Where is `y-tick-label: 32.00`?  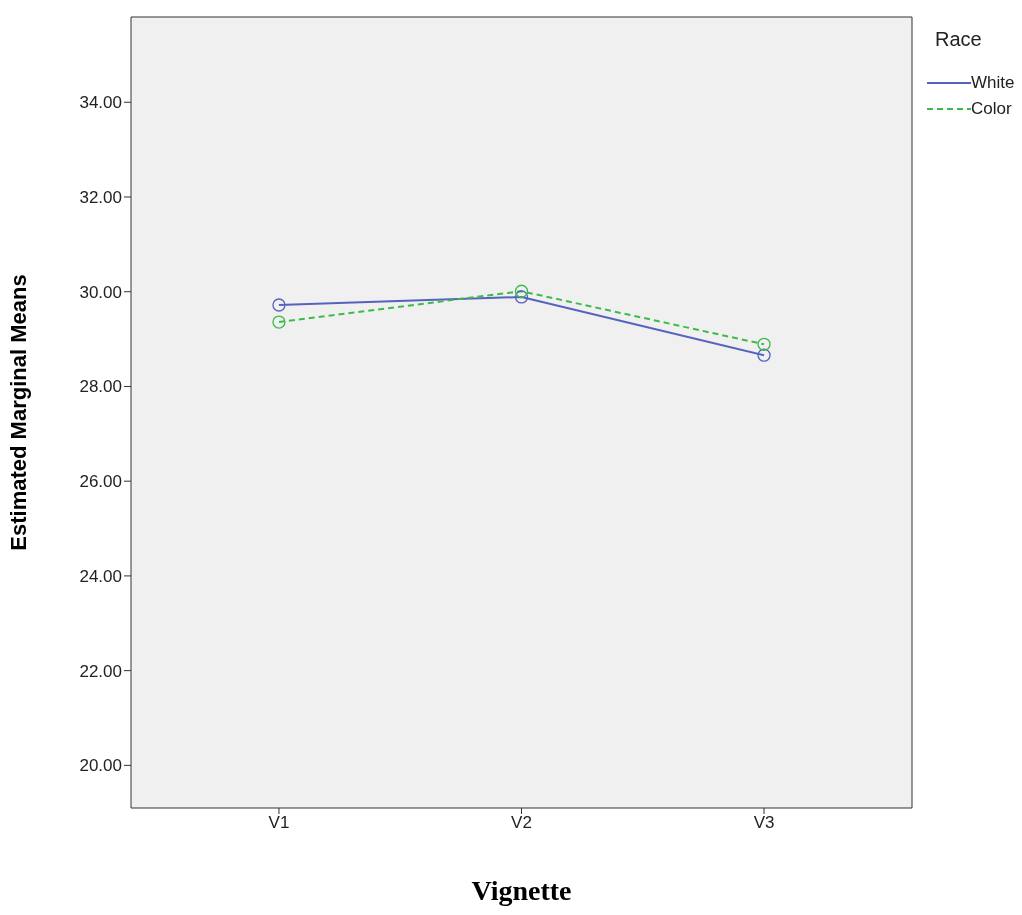
y-tick-label: 32.00 is located at coordinates (100, 198).